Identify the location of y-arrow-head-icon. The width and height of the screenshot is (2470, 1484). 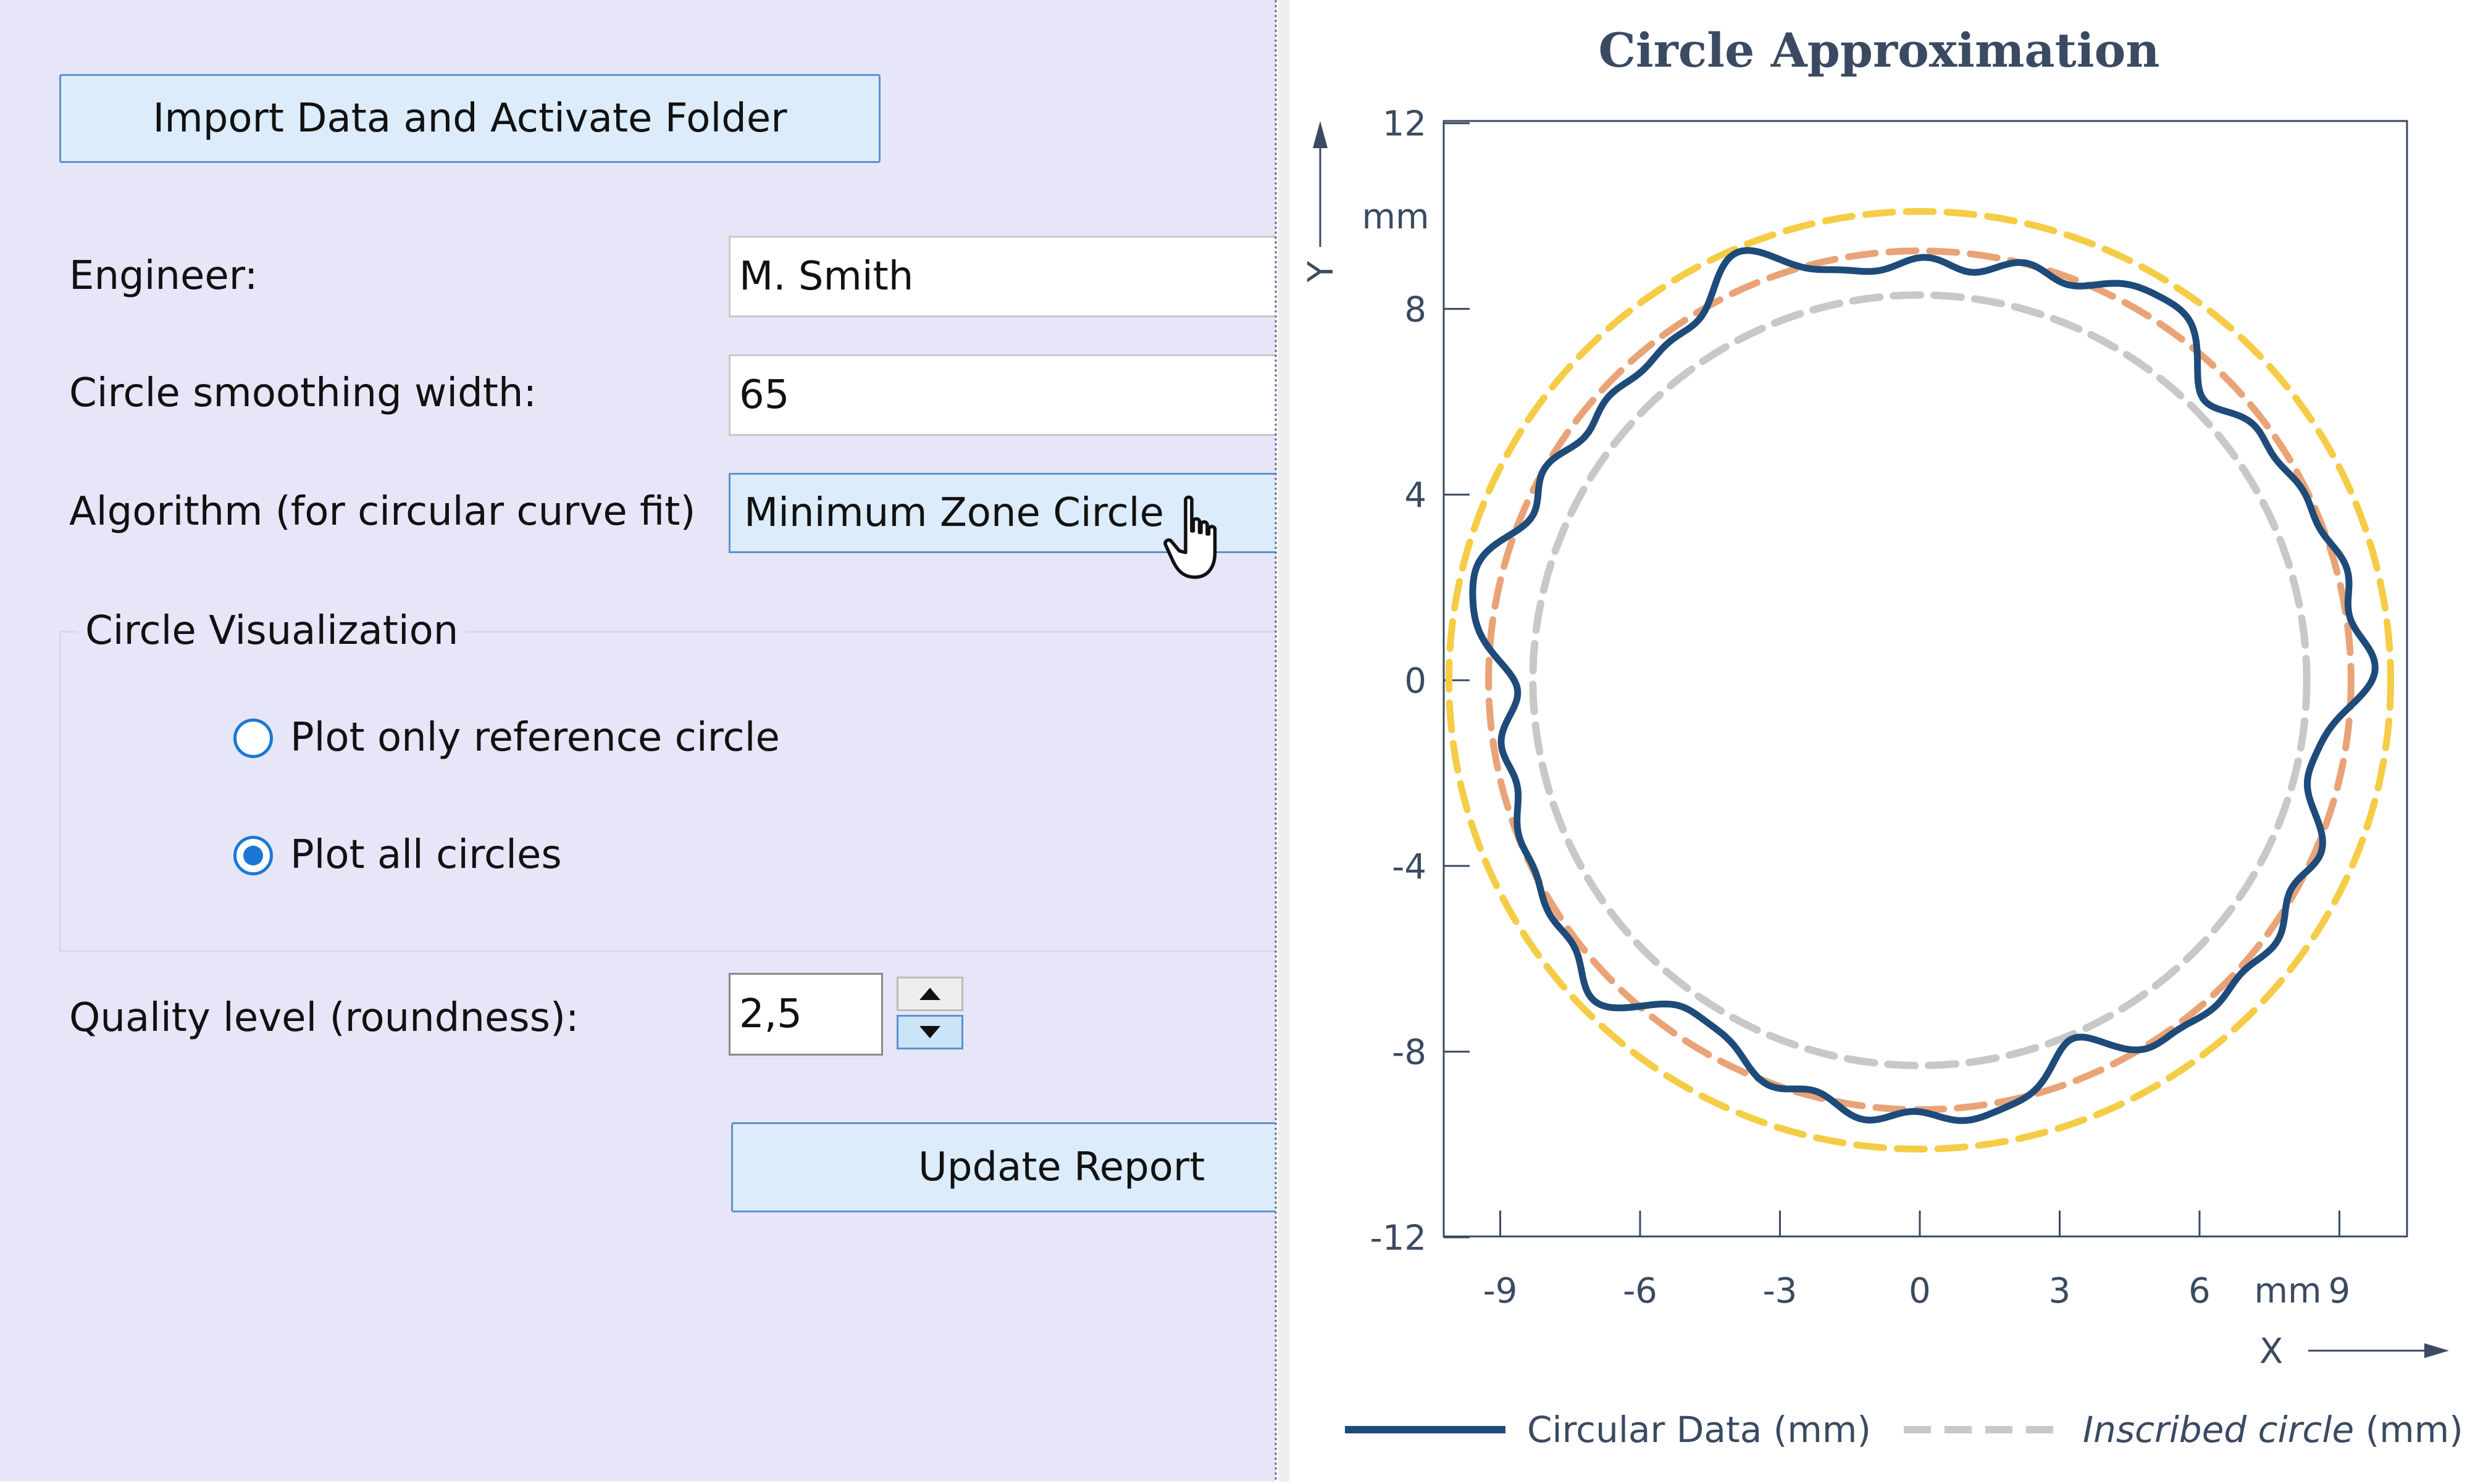
(1321, 134).